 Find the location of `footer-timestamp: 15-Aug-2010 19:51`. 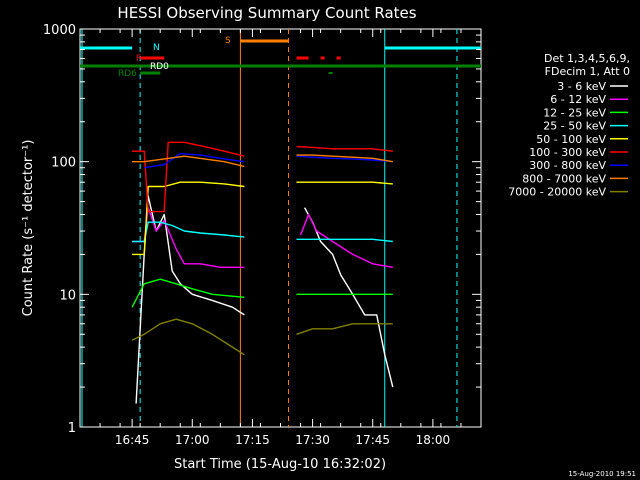

footer-timestamp: 15-Aug-2010 19:51 is located at coordinates (602, 474).